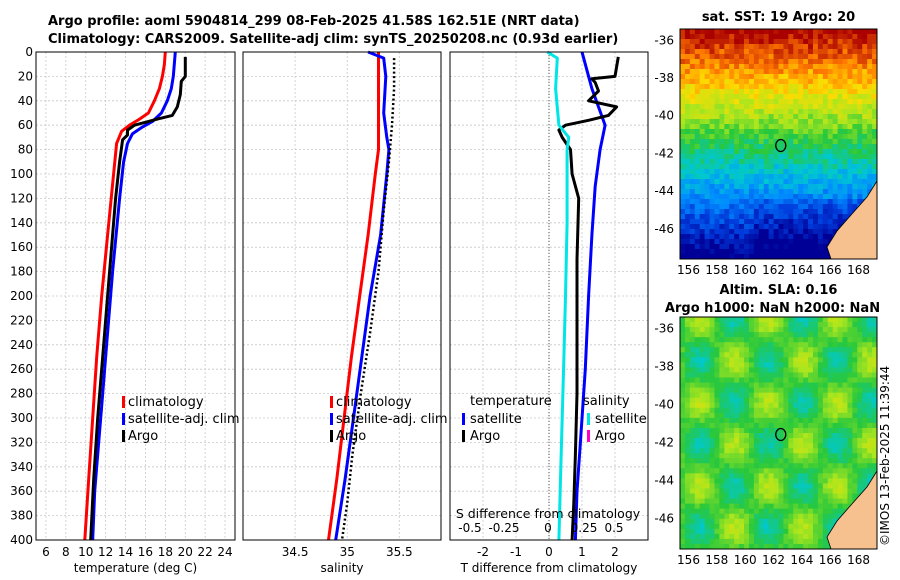  What do you see at coordinates (664, 328) in the screenshot?
I see `lat-tick-label: -36` at bounding box center [664, 328].